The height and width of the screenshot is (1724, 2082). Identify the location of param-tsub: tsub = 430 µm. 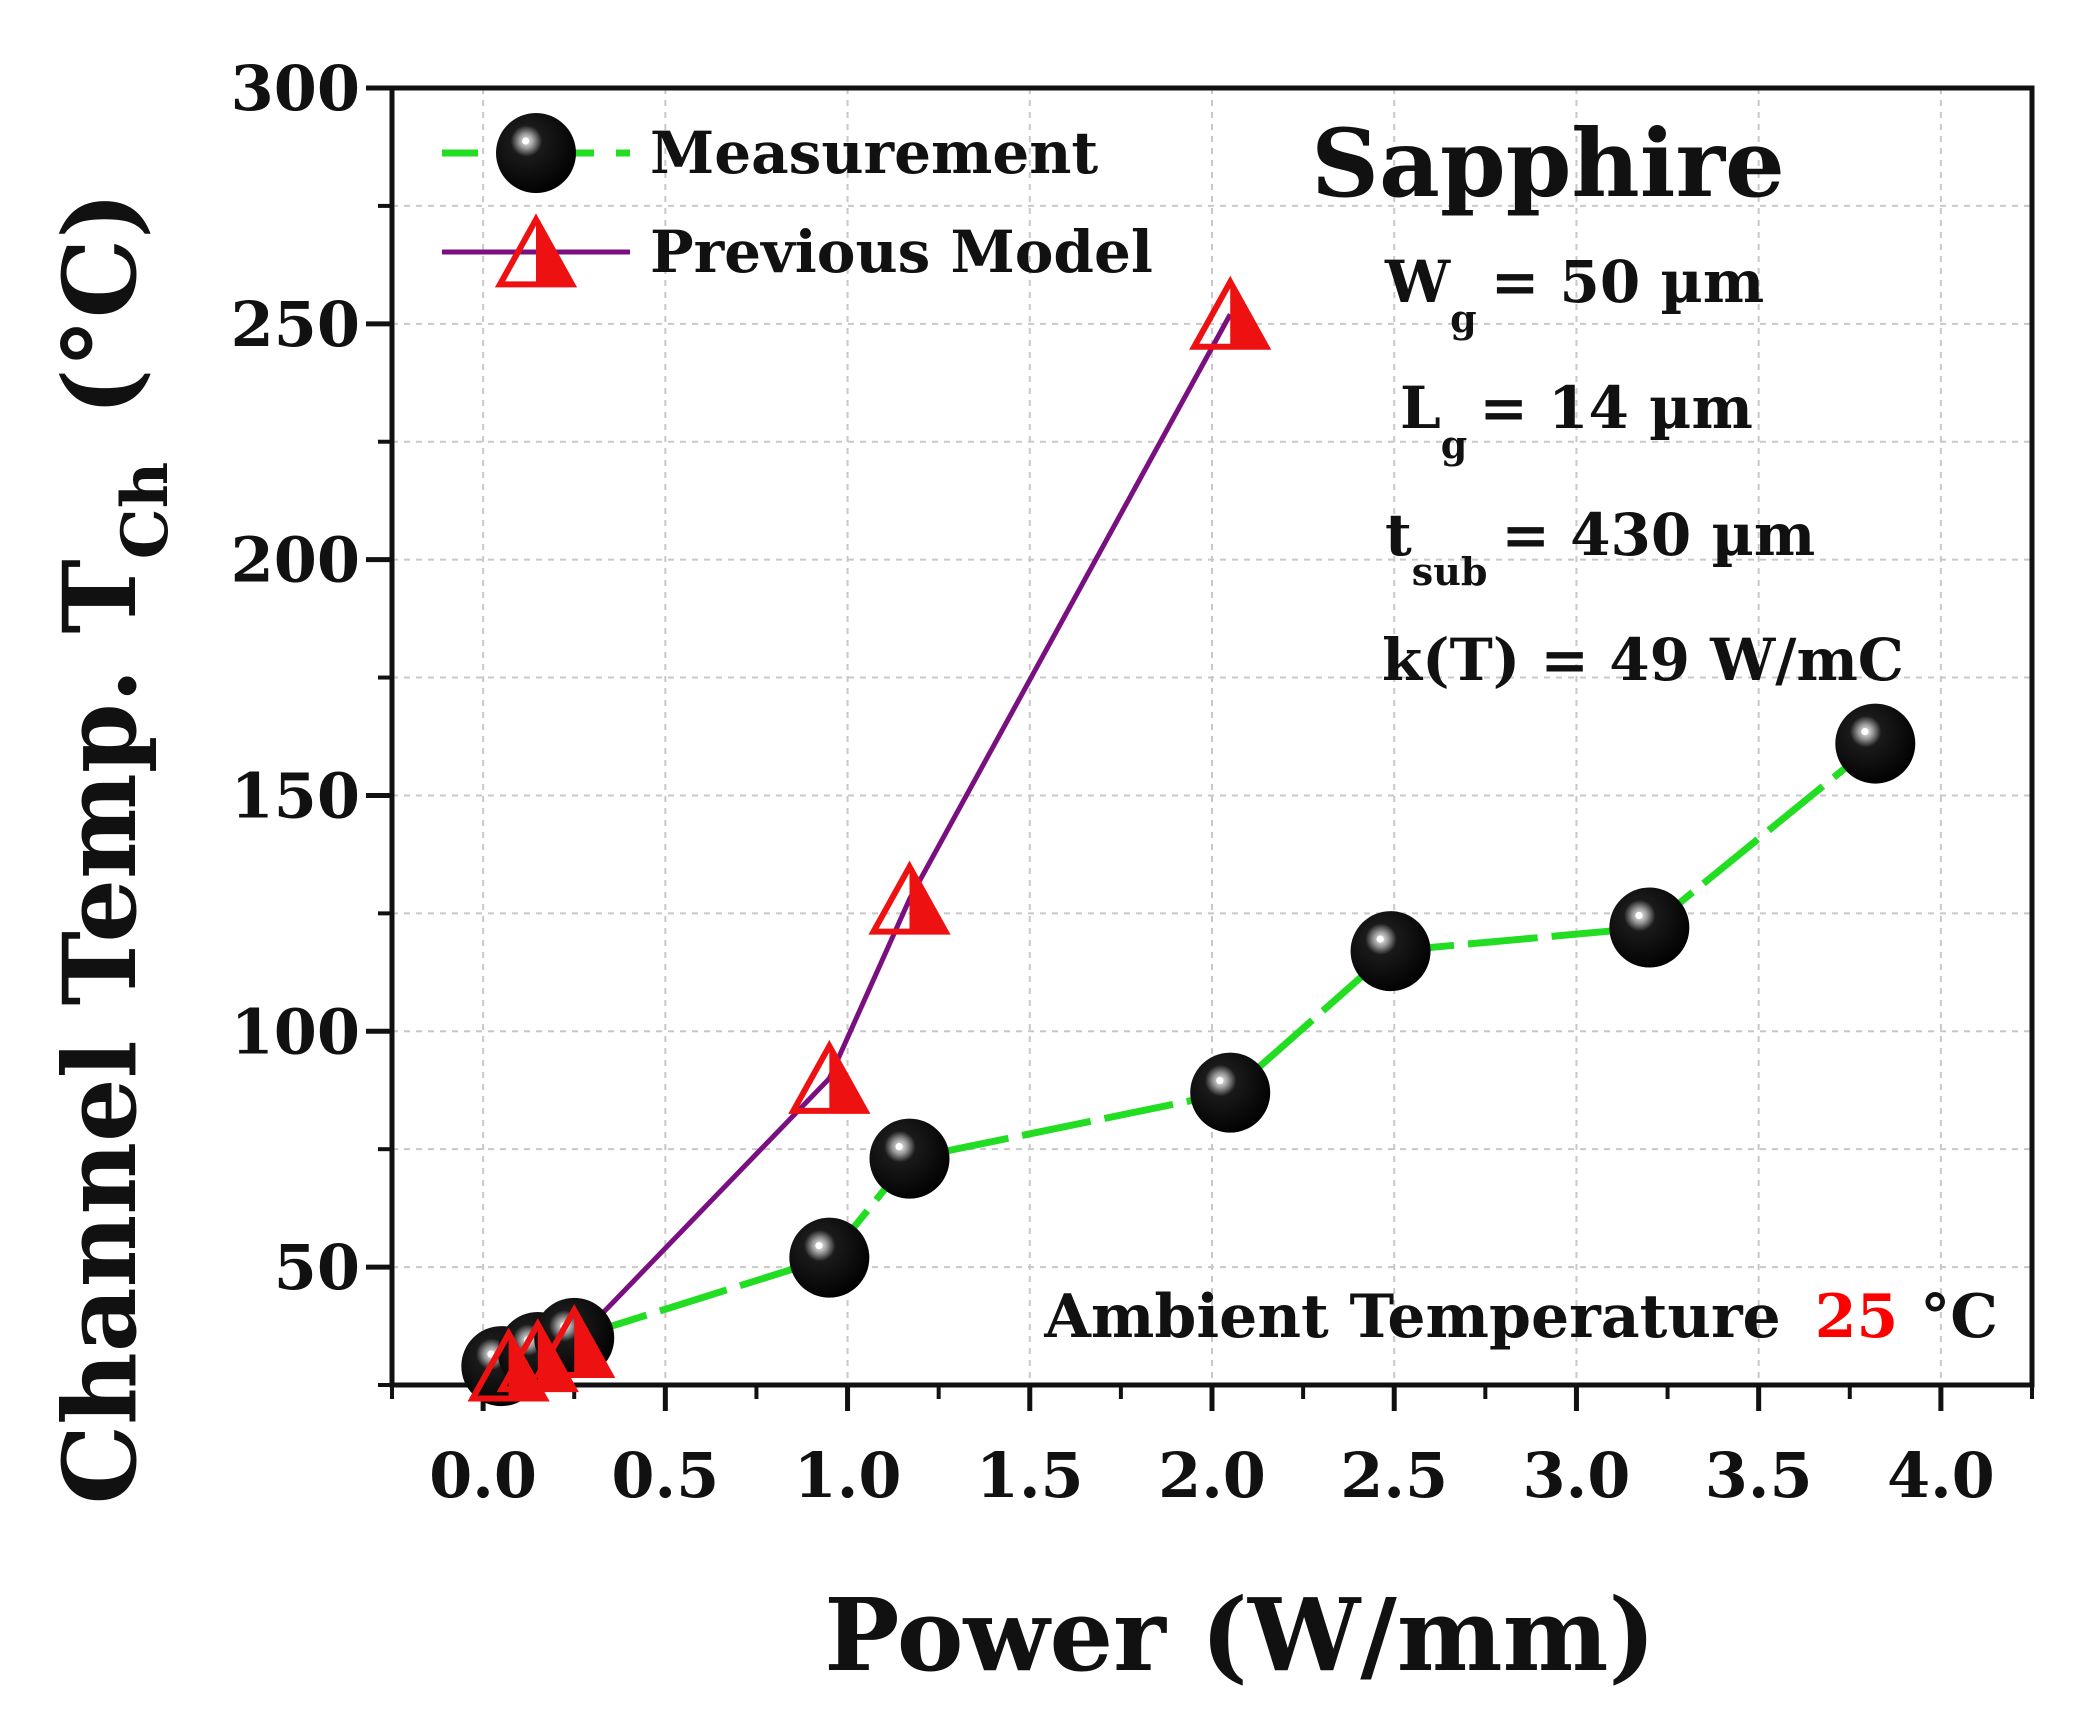
(1600, 547).